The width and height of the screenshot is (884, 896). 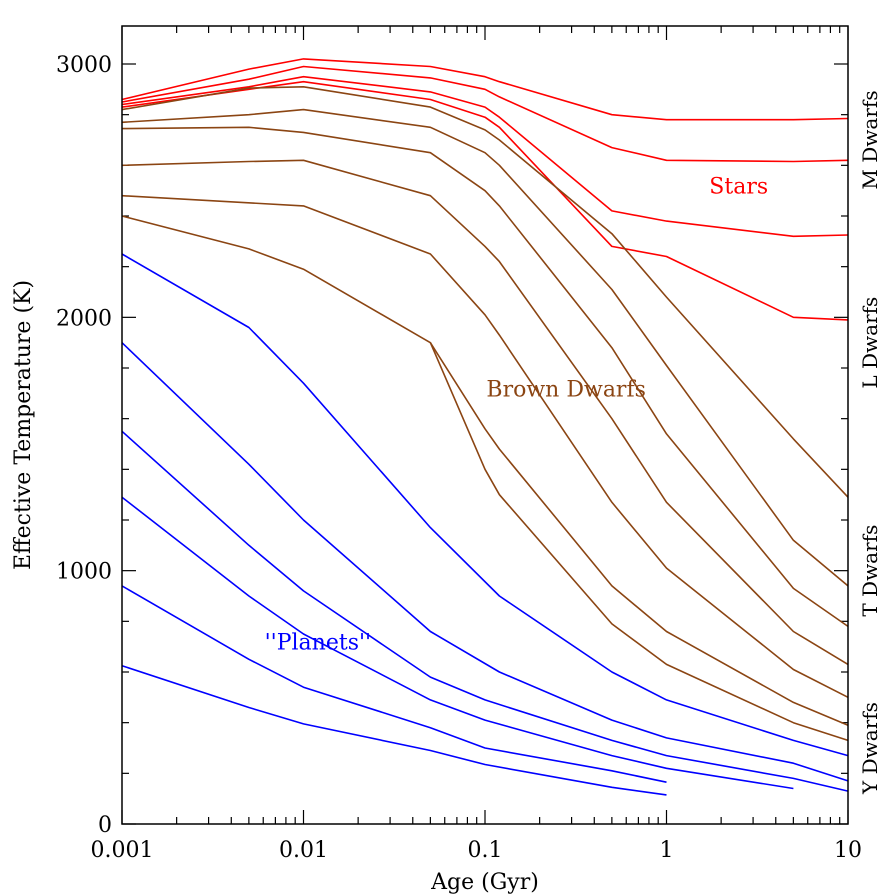 What do you see at coordinates (870, 343) in the screenshot?
I see `right-label-l-dwarfs: L Dwarfs` at bounding box center [870, 343].